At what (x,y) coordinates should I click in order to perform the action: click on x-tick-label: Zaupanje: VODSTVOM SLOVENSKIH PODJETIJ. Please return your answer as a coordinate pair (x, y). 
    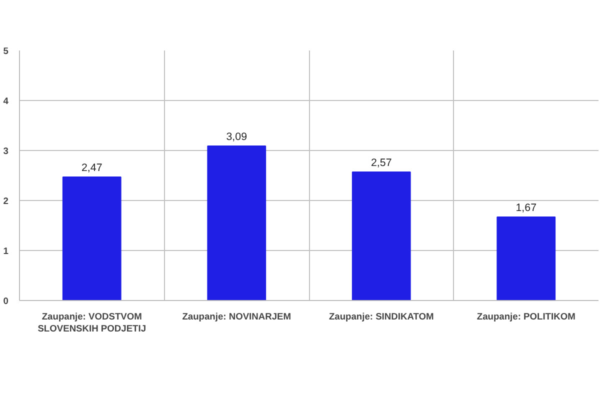
    Looking at the image, I should click on (92, 323).